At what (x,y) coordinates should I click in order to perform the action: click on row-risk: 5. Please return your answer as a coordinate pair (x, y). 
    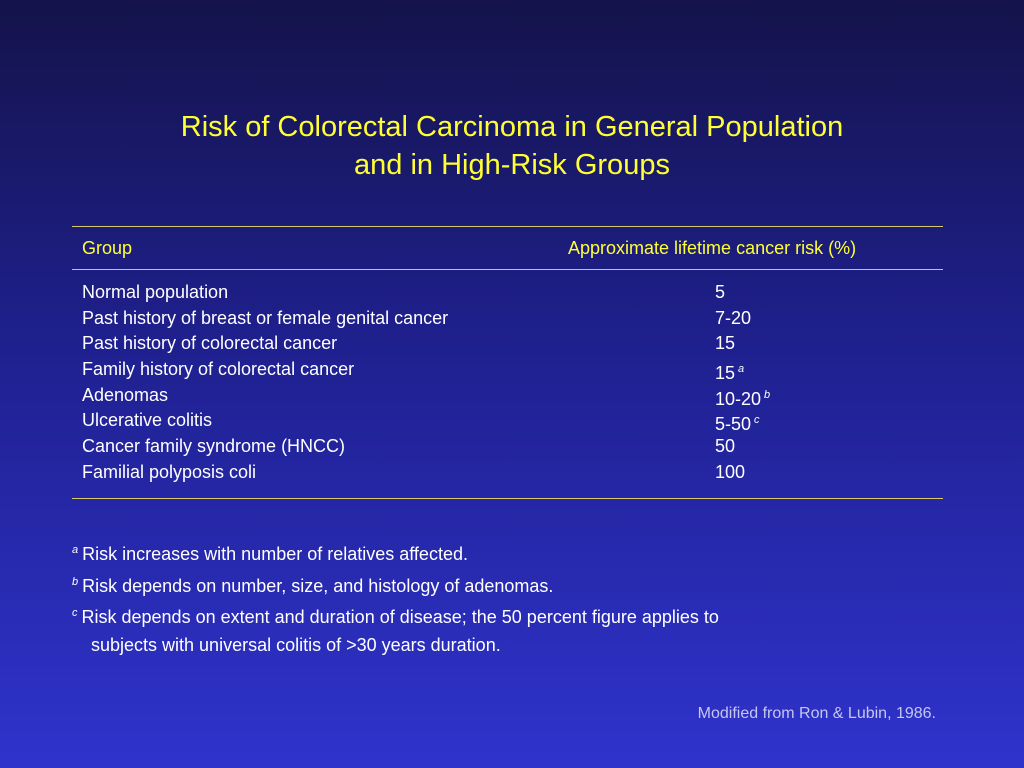
    Looking at the image, I should click on (720, 292).